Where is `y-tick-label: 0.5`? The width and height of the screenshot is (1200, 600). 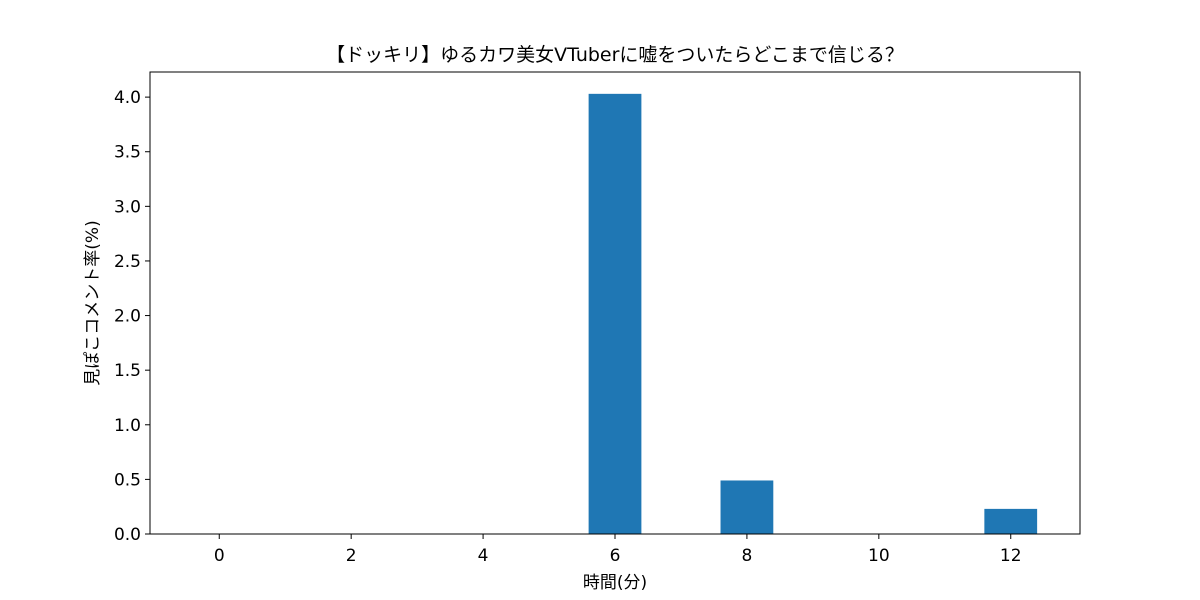 y-tick-label: 0.5 is located at coordinates (127, 480).